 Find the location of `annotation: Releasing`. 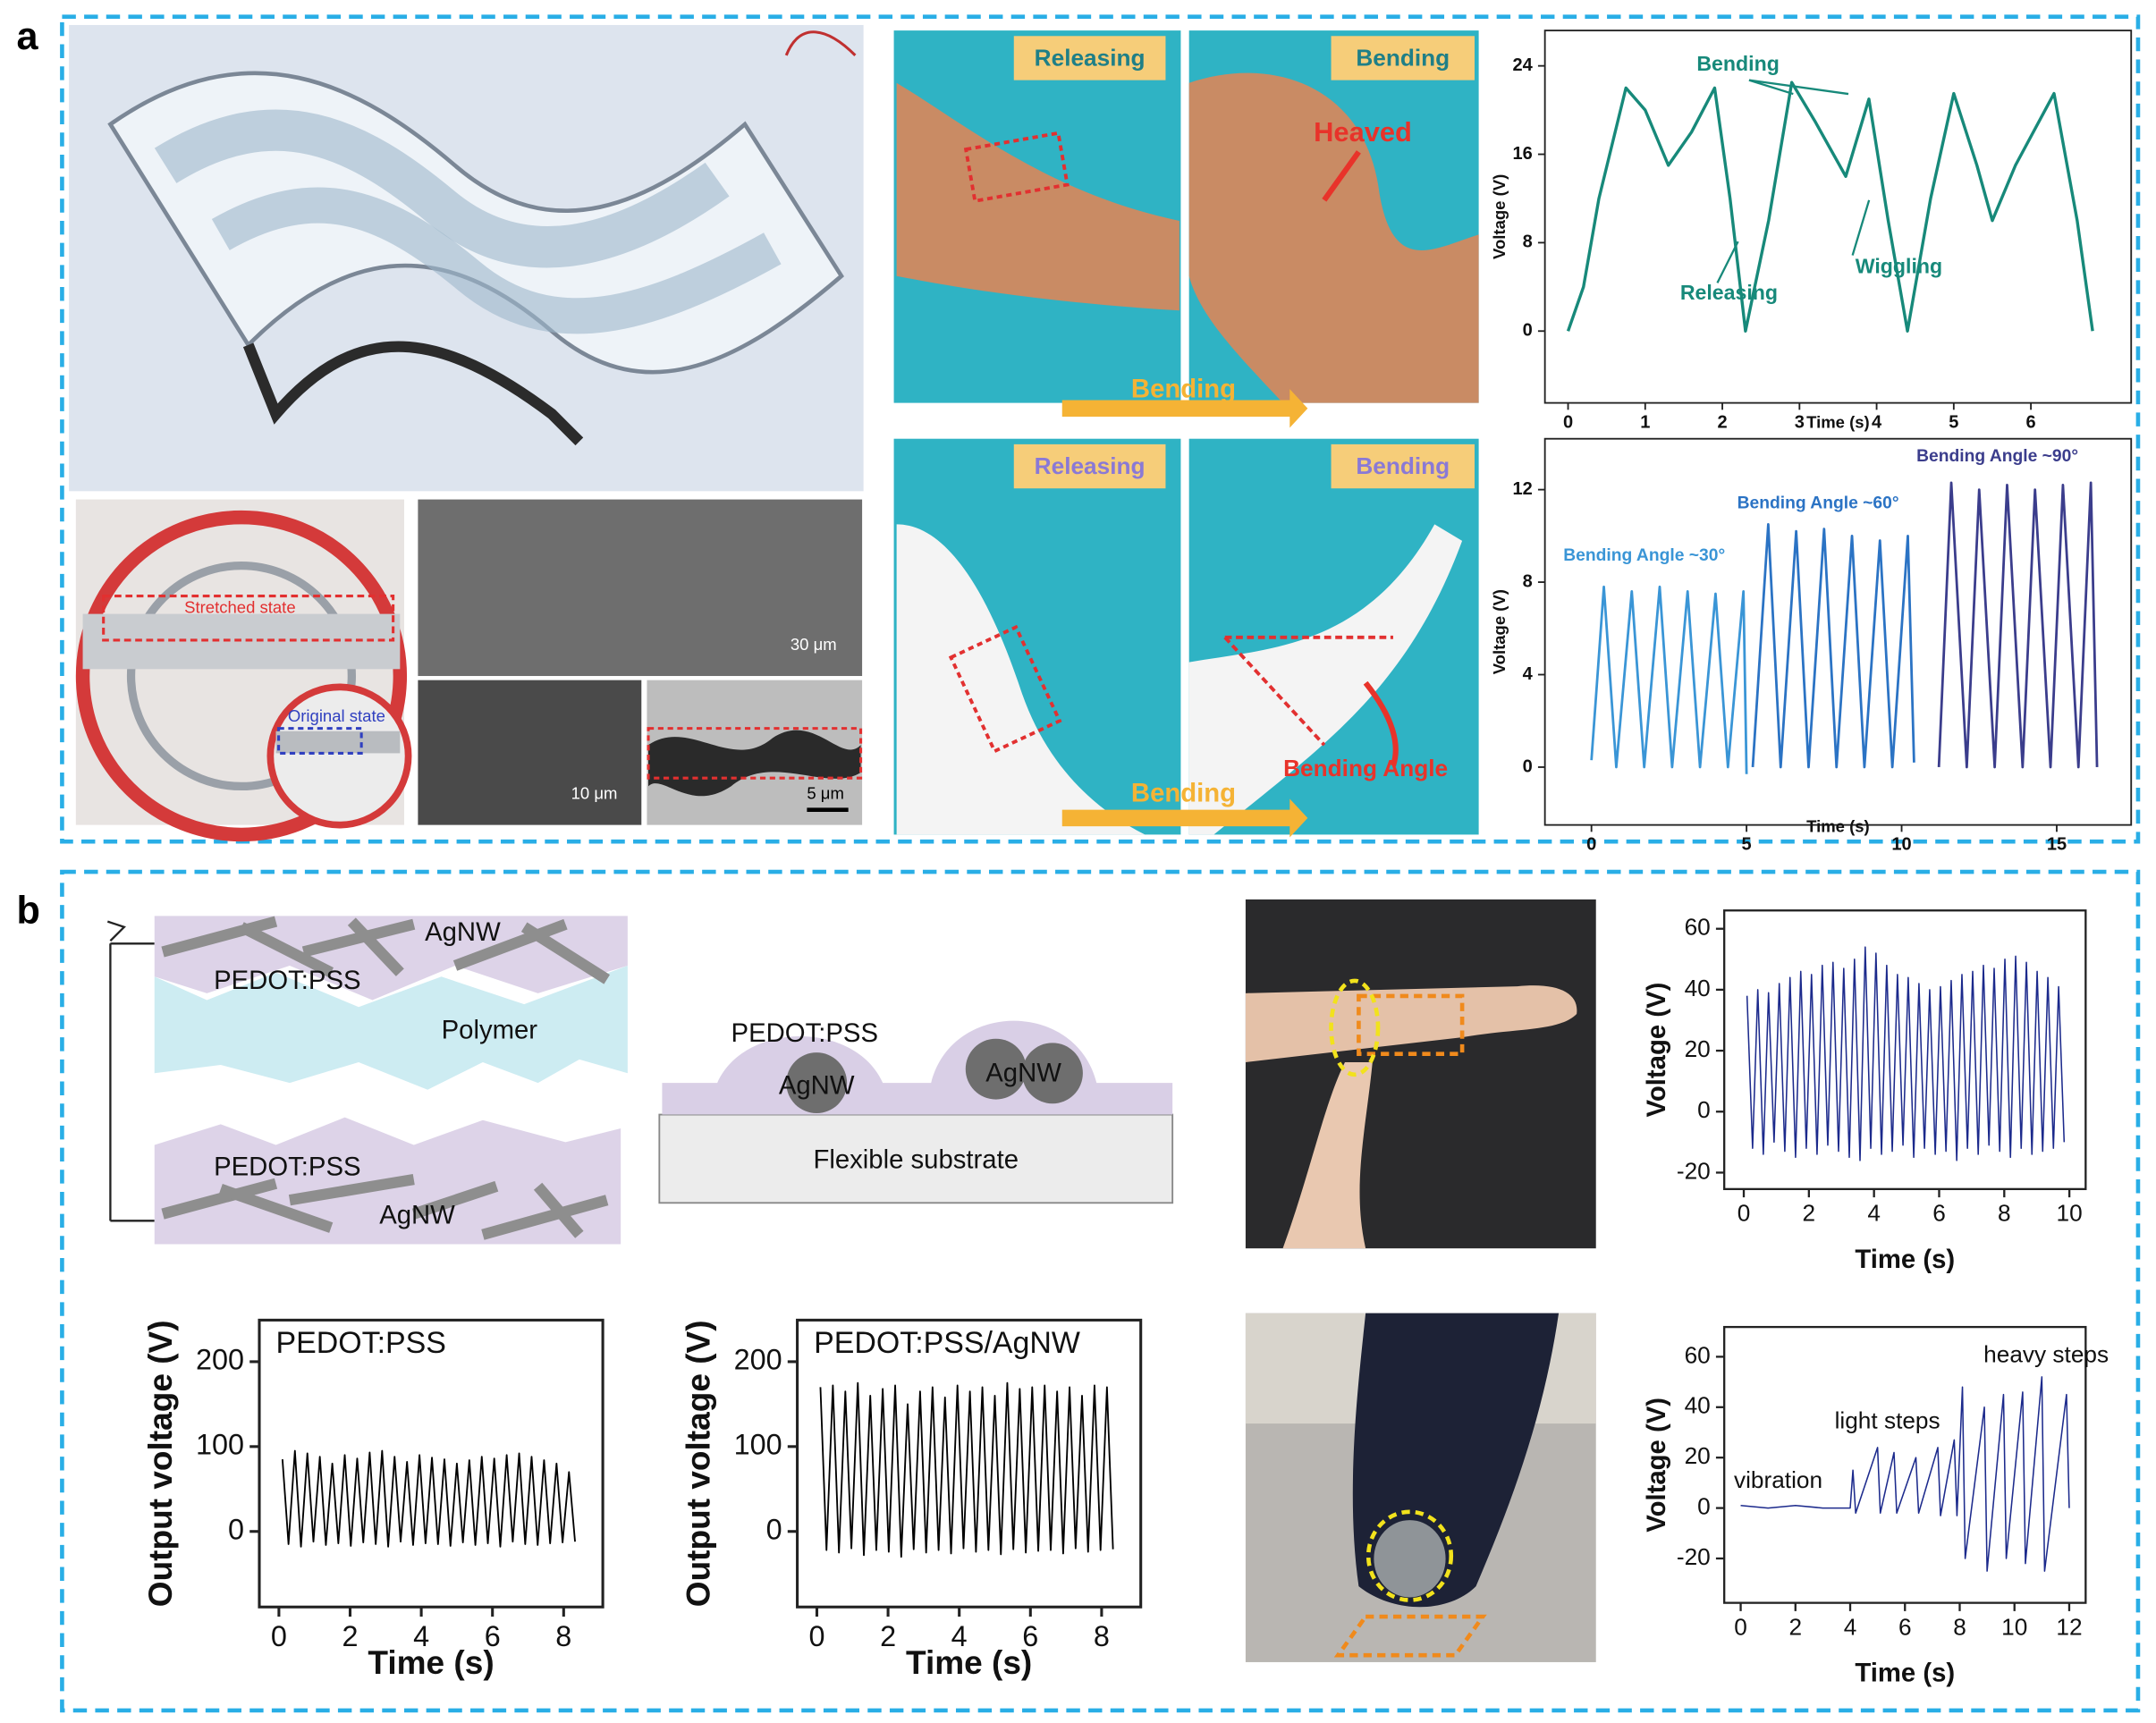

annotation: Releasing is located at coordinates (1729, 292).